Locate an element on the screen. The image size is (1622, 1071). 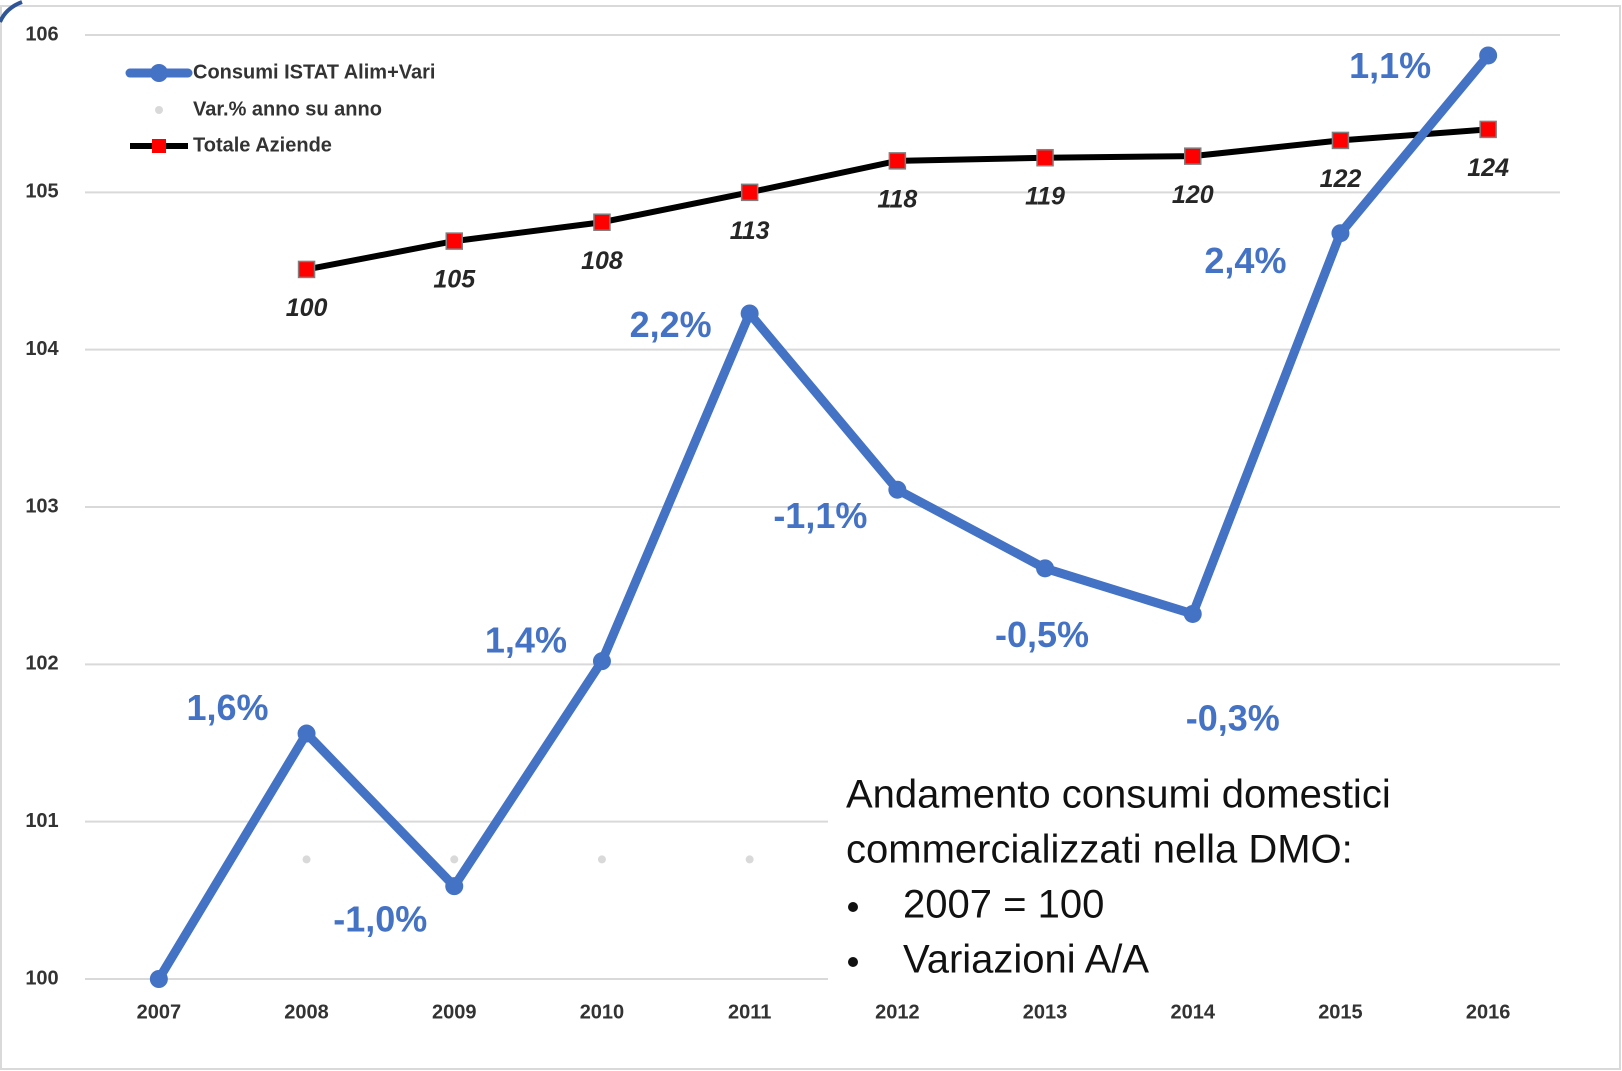
legend-label: Var.% anno su anno is located at coordinates (287, 109).